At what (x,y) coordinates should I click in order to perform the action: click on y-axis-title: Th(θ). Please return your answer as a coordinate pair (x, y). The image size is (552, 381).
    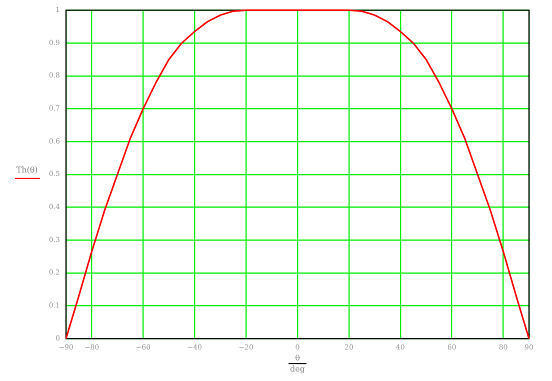
    Looking at the image, I should click on (27, 169).